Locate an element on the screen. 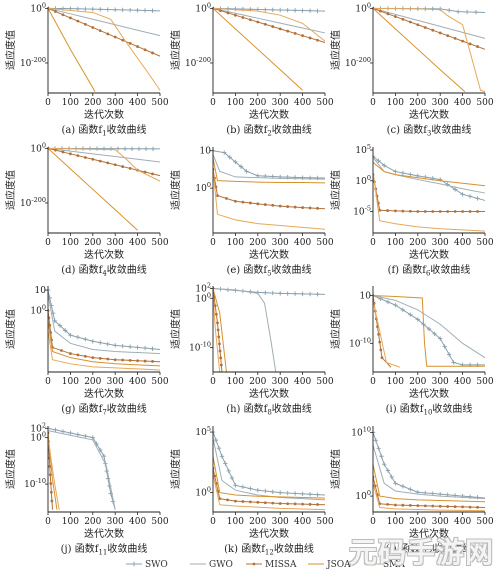  series-line-missa is located at coordinates (429, 28).